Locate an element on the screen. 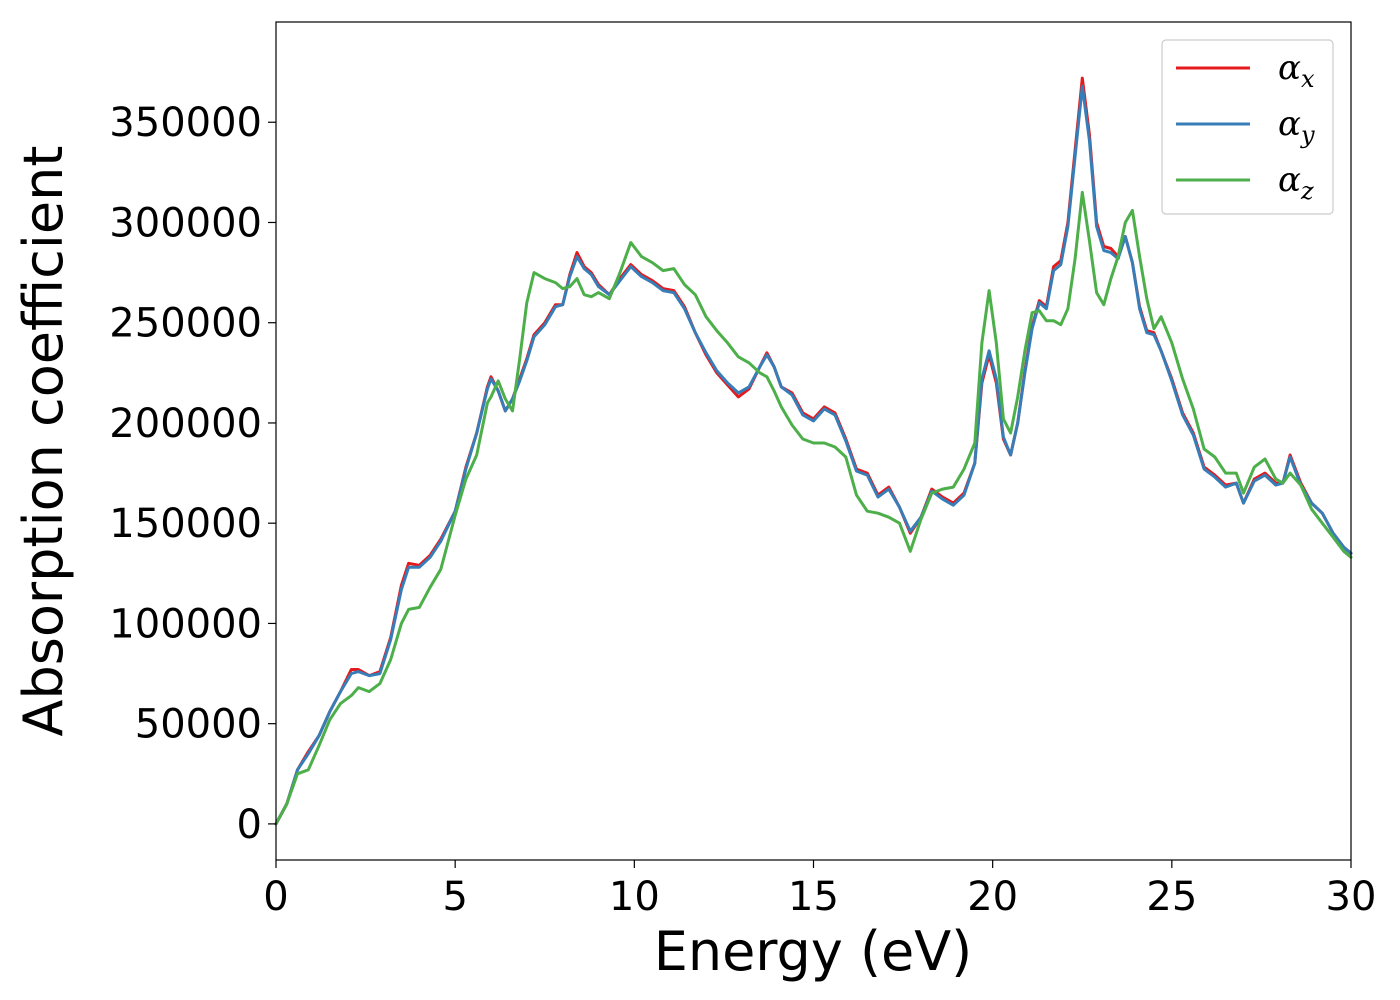 This screenshot has height=1000, width=1400. x-tick-label: 5 is located at coordinates (454, 897).